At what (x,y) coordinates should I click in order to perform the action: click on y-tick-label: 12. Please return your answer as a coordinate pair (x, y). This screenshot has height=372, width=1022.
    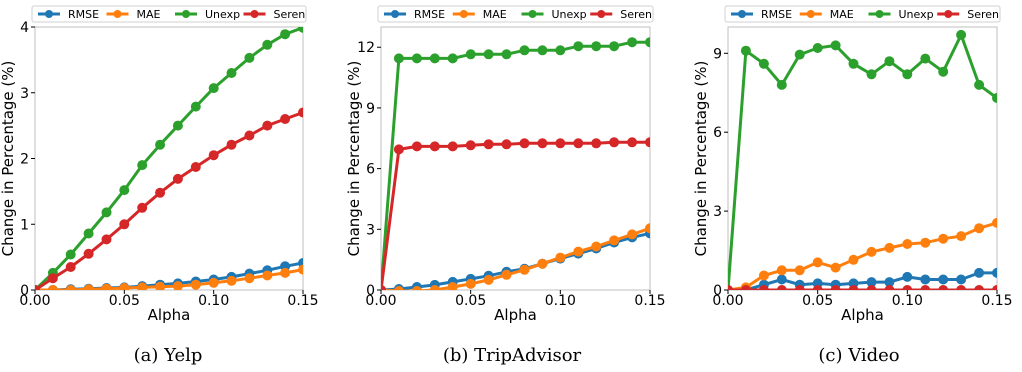
    Looking at the image, I should click on (366, 48).